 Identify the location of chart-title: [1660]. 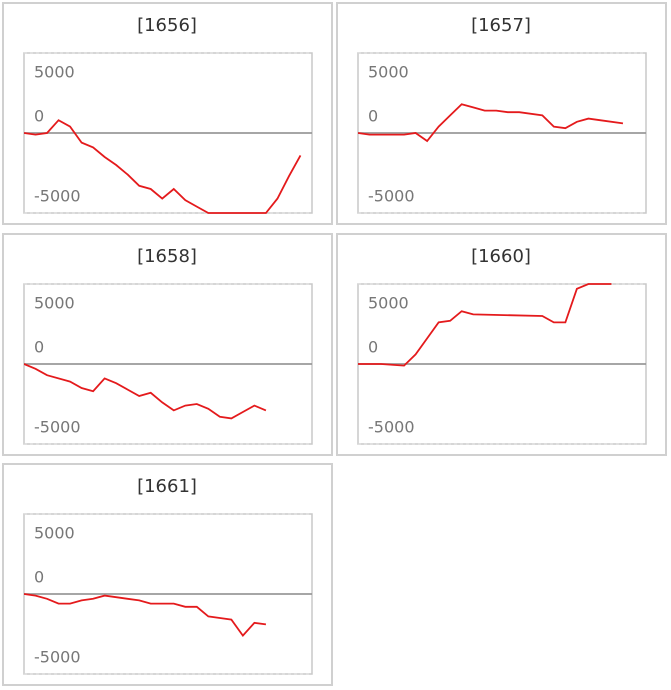
(501, 256).